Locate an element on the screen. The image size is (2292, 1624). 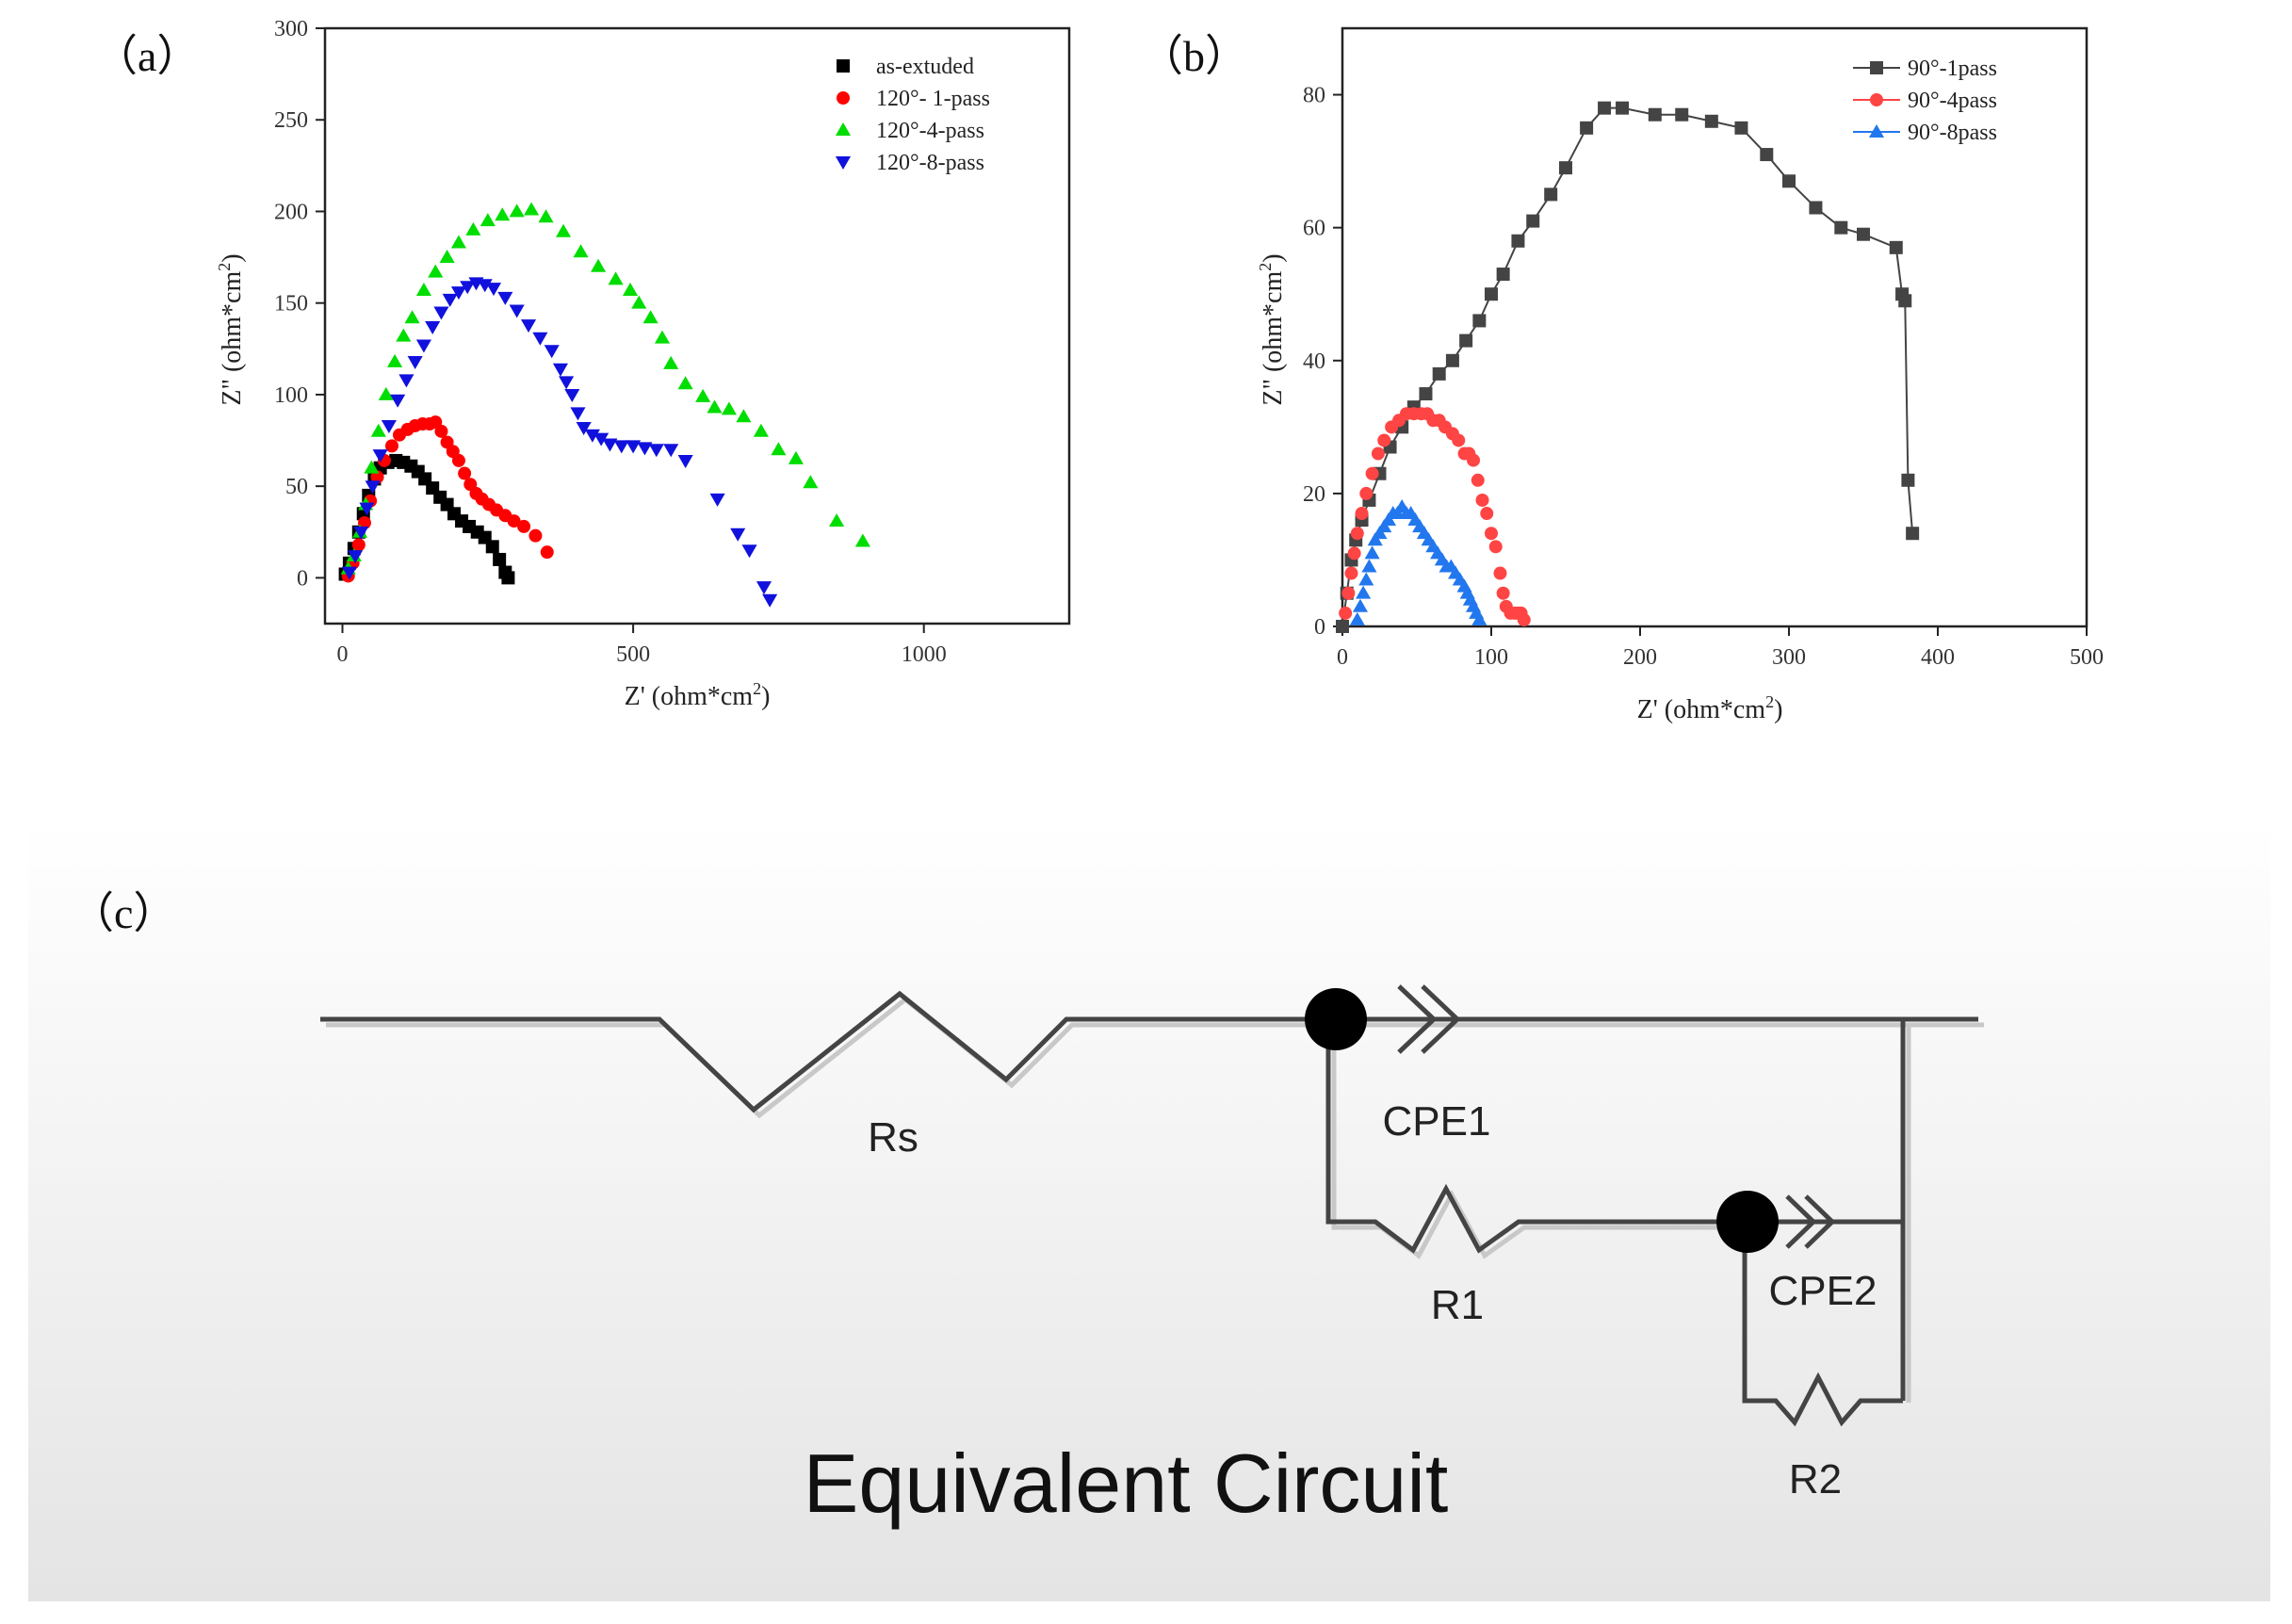
label-r2: R2 is located at coordinates (1815, 1479).